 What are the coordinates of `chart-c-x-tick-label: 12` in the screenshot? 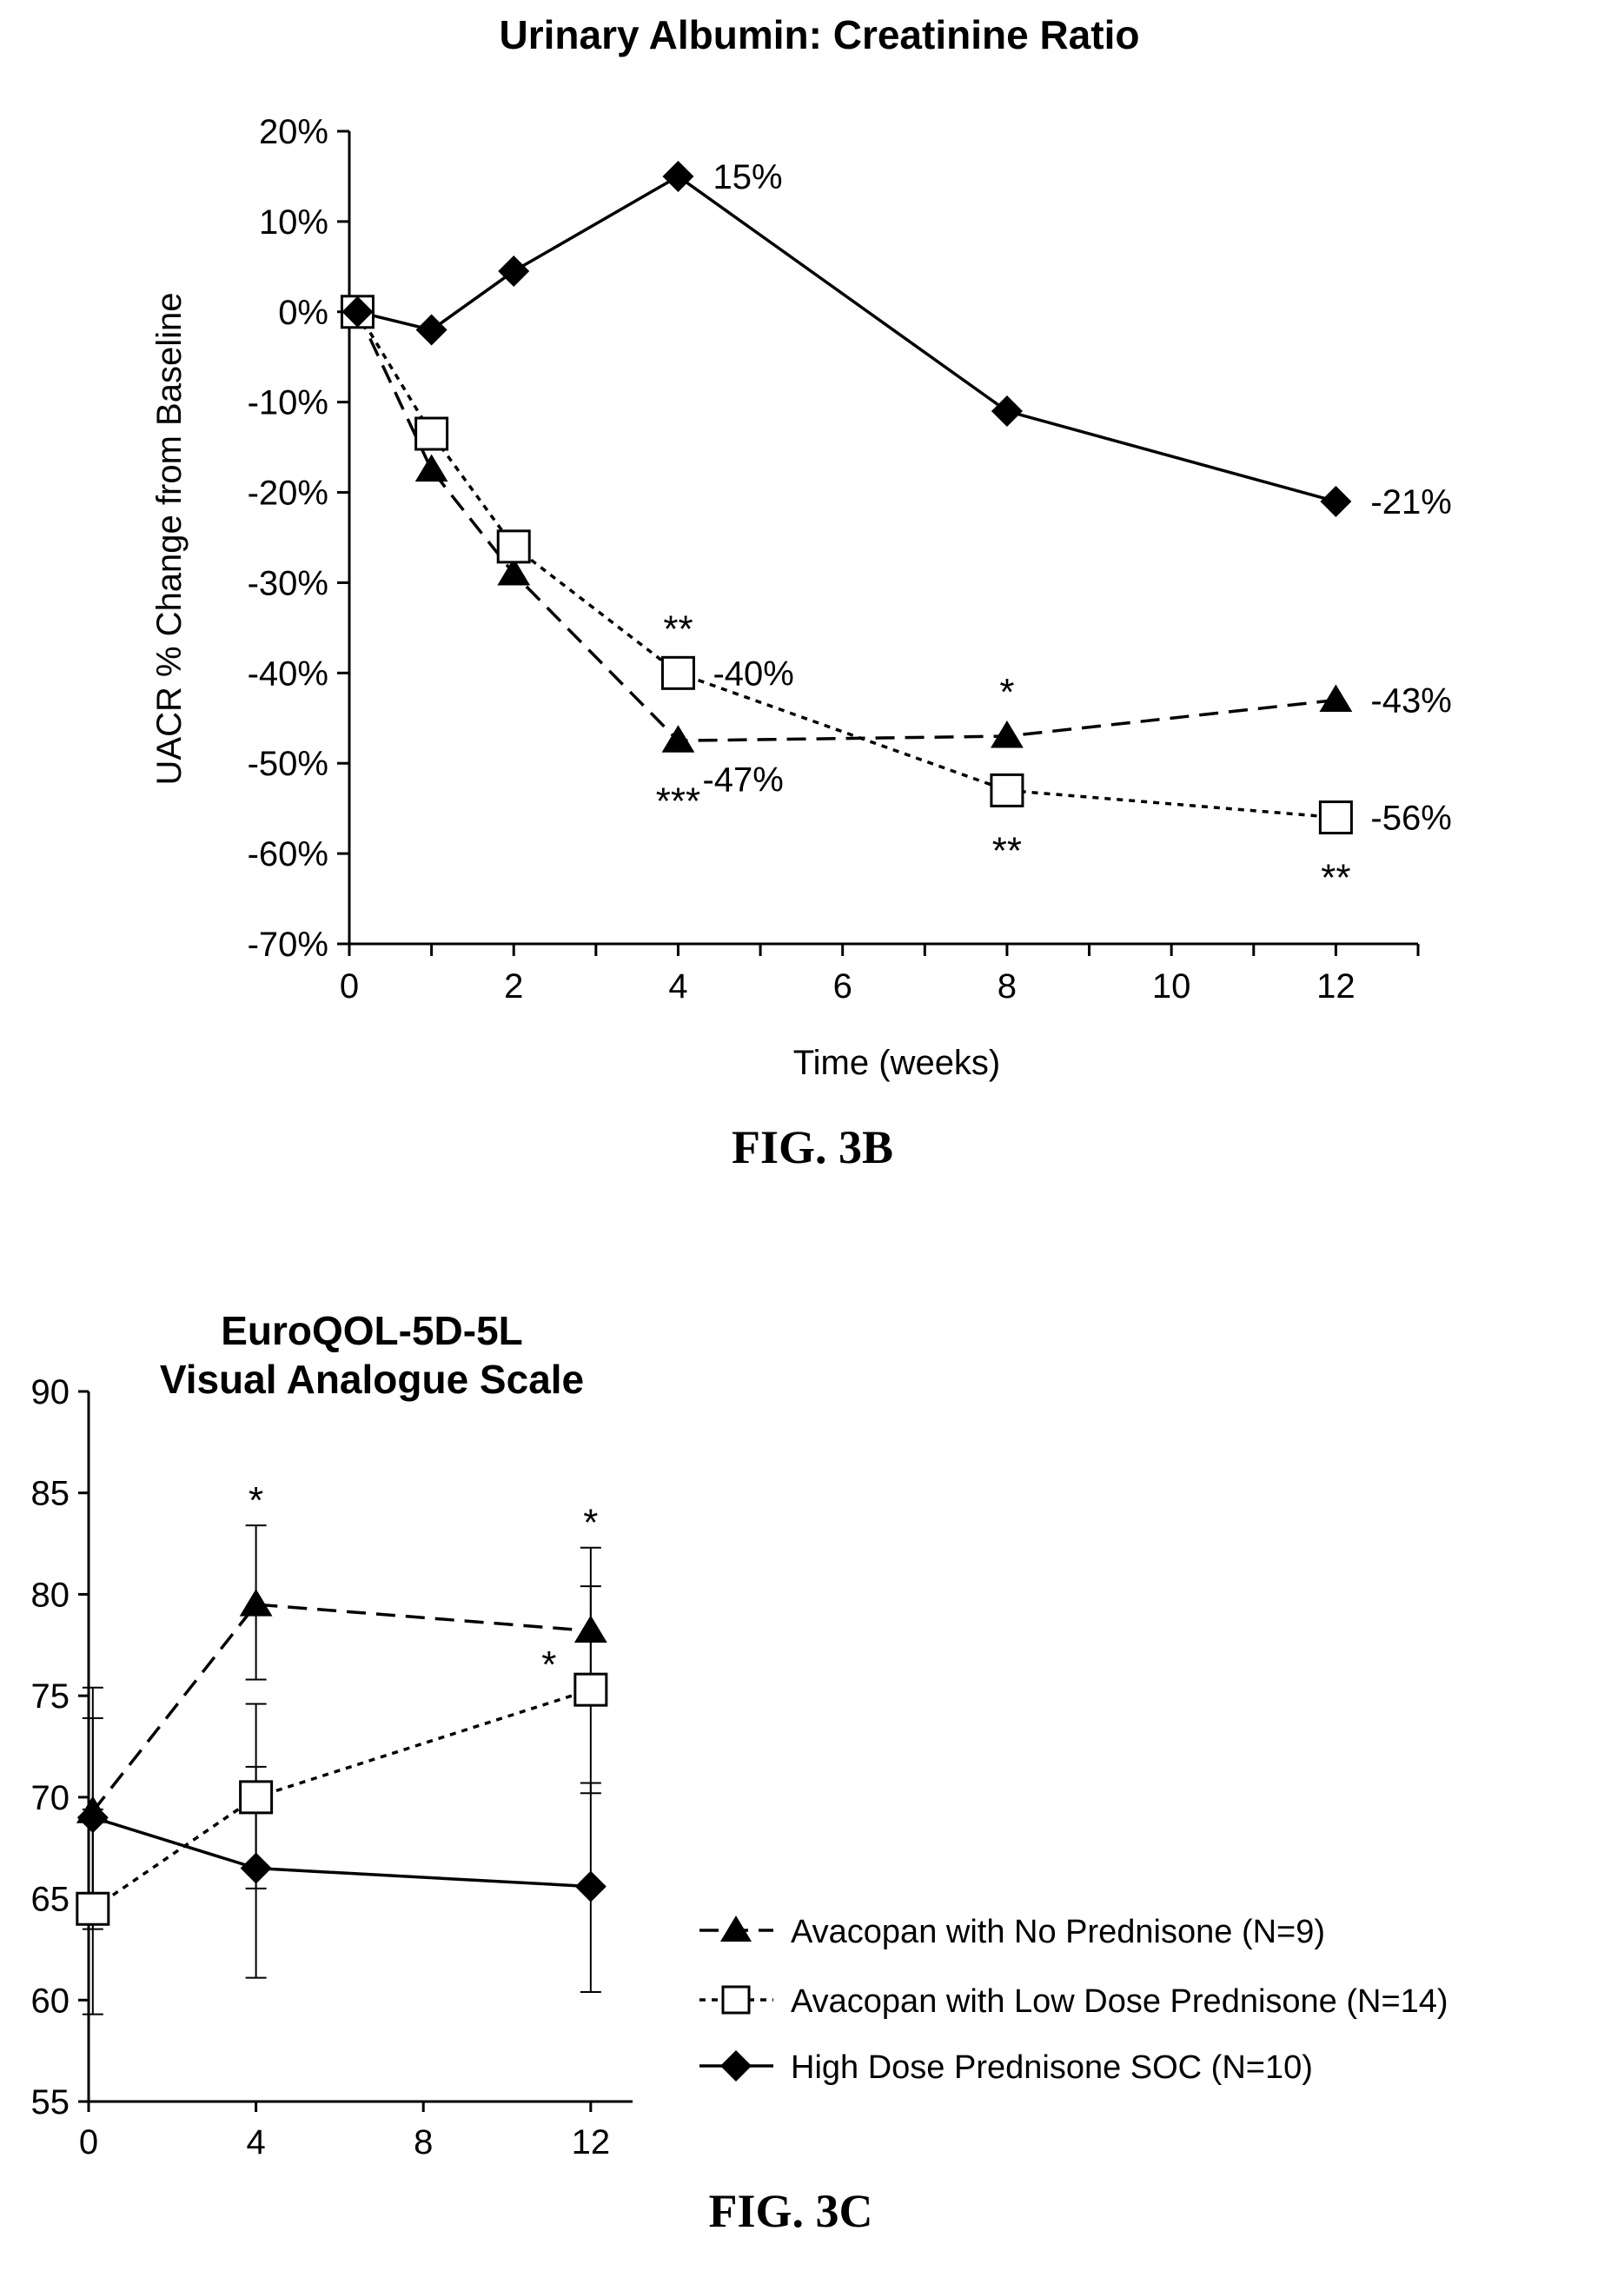 It's located at (591, 2142).